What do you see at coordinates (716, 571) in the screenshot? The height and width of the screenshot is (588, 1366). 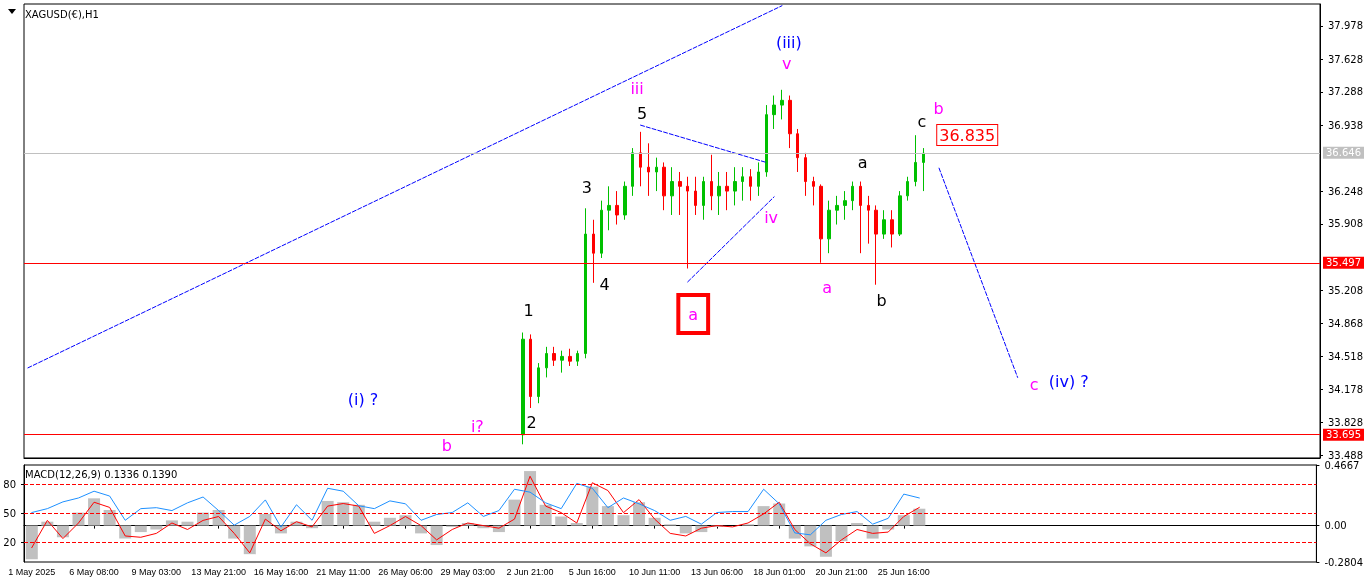 I see `x-tick-label: 13 Jun 06:00` at bounding box center [716, 571].